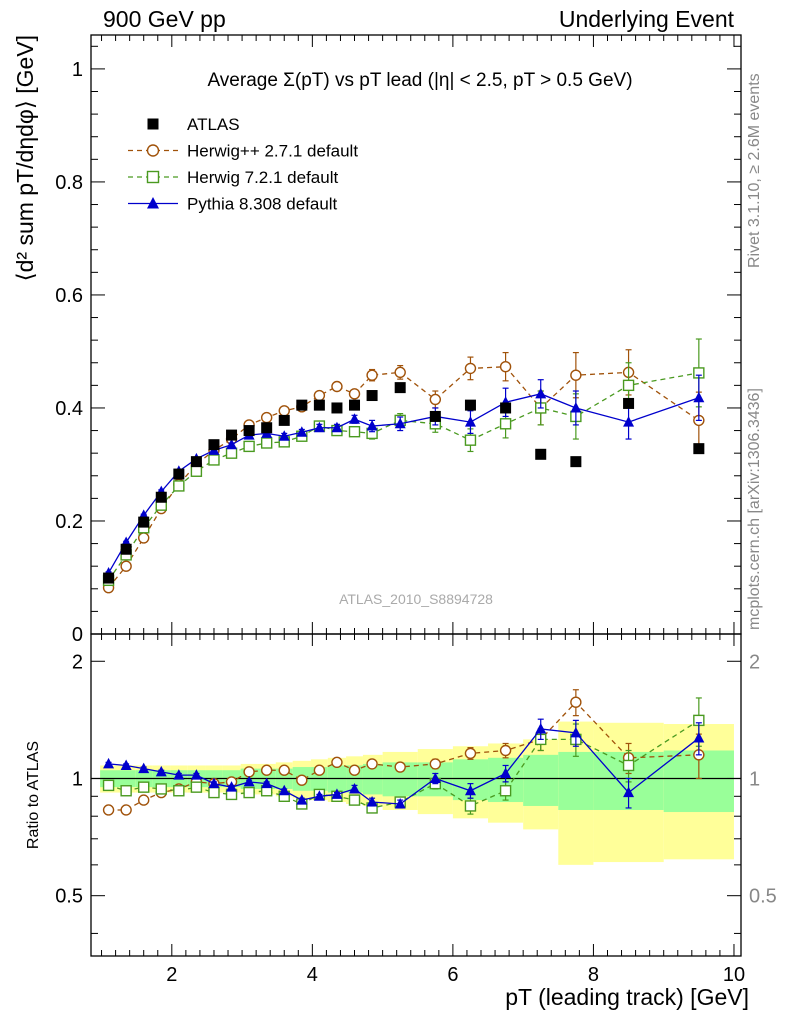 This screenshot has height=1024, width=786. What do you see at coordinates (627, 997) in the screenshot?
I see `x-axis-label: pT (leading track) [GeV]` at bounding box center [627, 997].